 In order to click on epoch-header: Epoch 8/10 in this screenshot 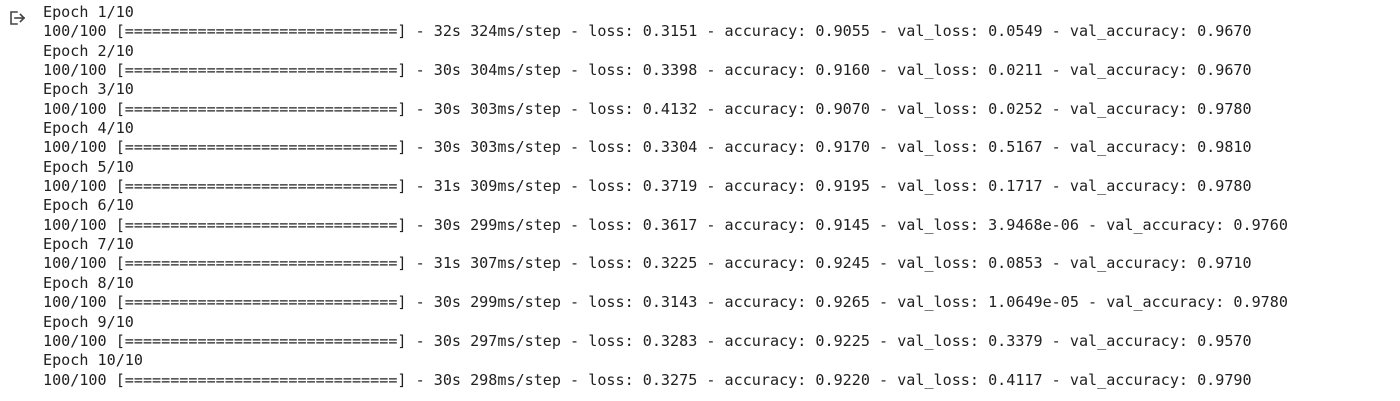, I will do `click(88, 282)`.